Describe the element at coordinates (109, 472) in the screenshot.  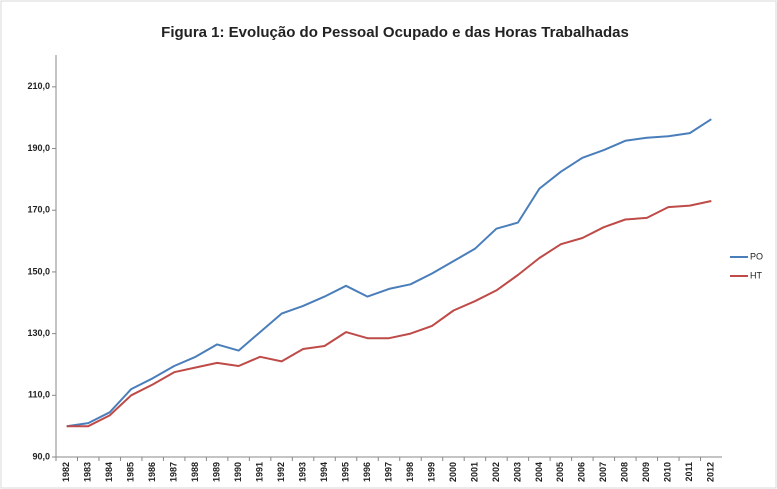
I see `x-tick-label: 1984` at that location.